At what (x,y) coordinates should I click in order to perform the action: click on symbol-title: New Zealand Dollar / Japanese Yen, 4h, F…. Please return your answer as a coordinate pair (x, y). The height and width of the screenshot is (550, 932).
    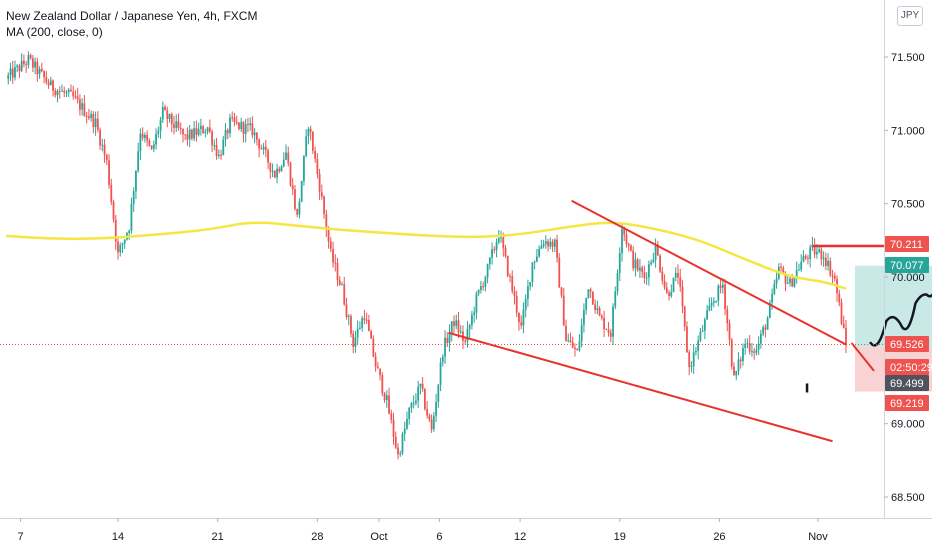
    Looking at the image, I should click on (132, 16).